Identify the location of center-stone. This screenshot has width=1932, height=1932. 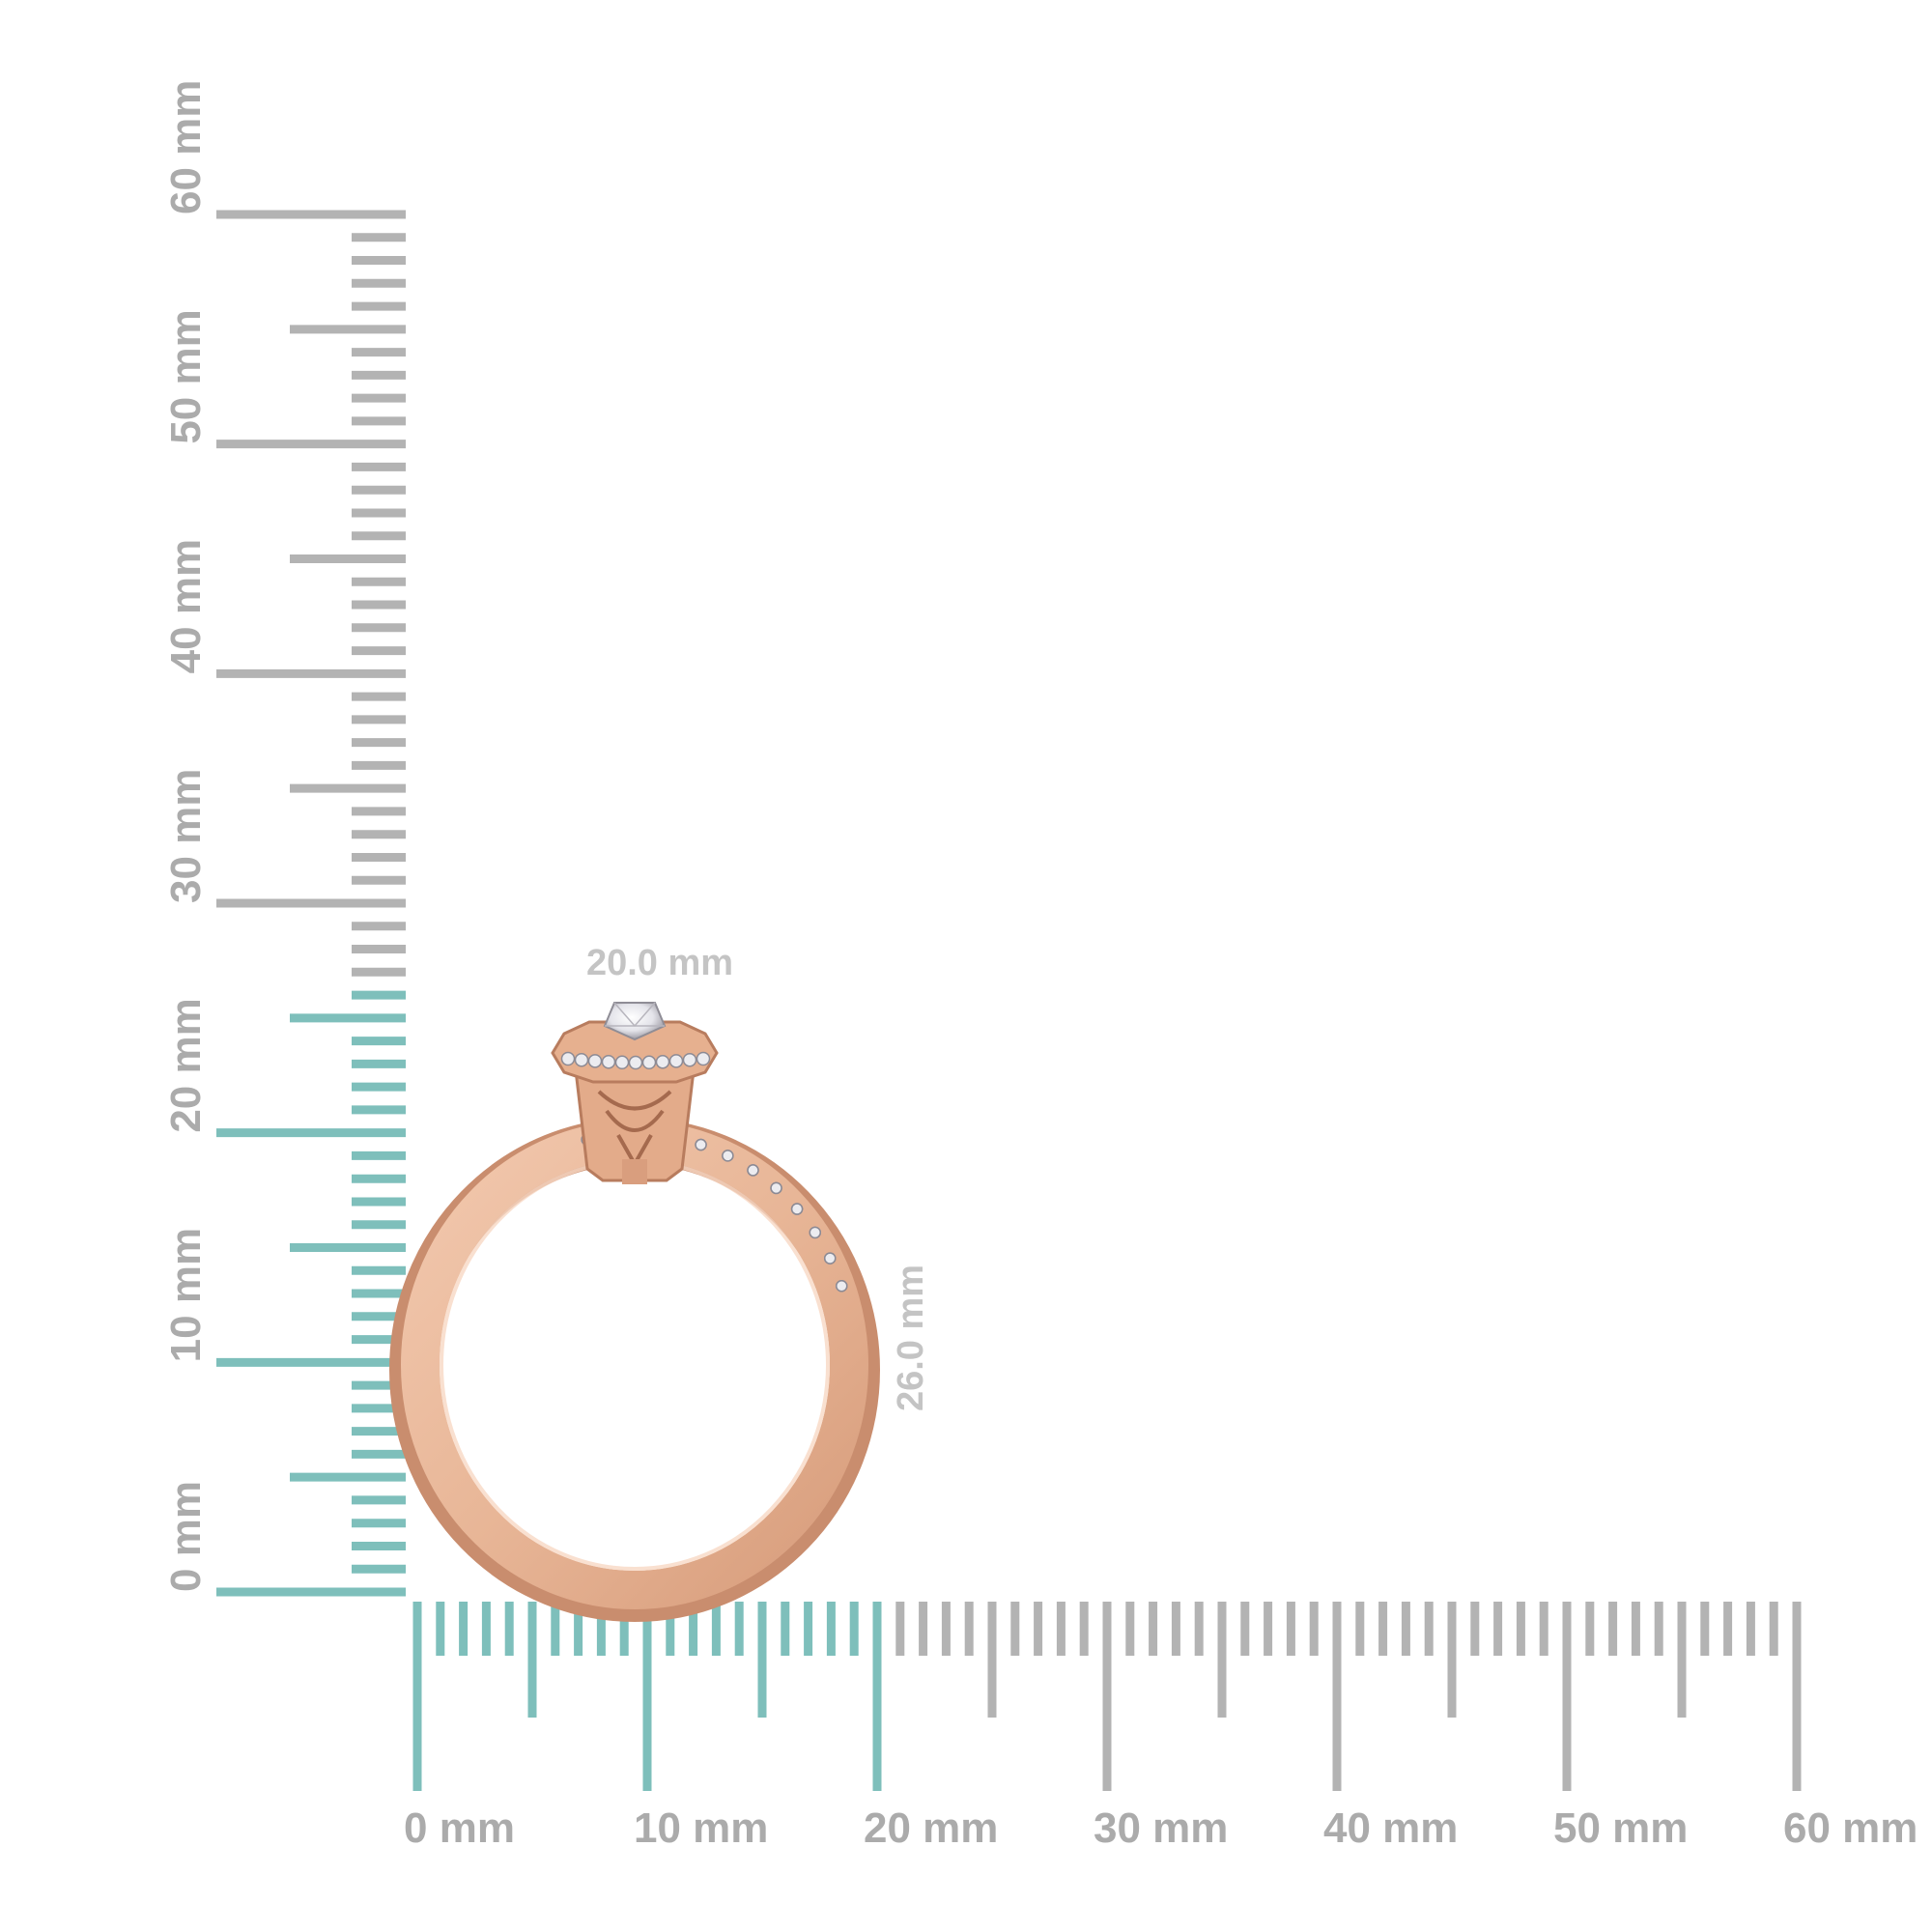
(635, 1021).